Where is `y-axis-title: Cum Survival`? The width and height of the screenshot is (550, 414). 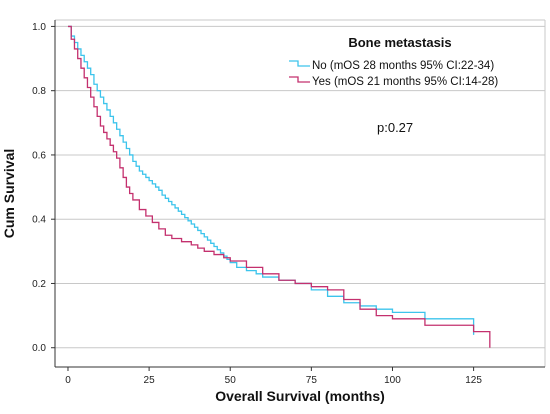
y-axis-title: Cum Survival is located at coordinates (9, 193).